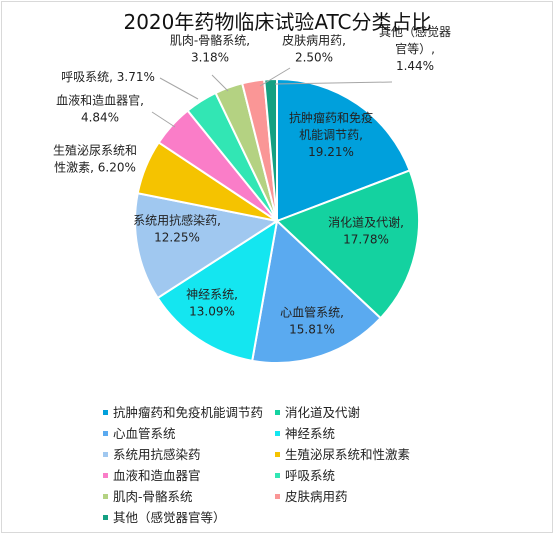 This screenshot has height=535, width=555. I want to click on legend-item: 系统用抗感染药, so click(152, 453).